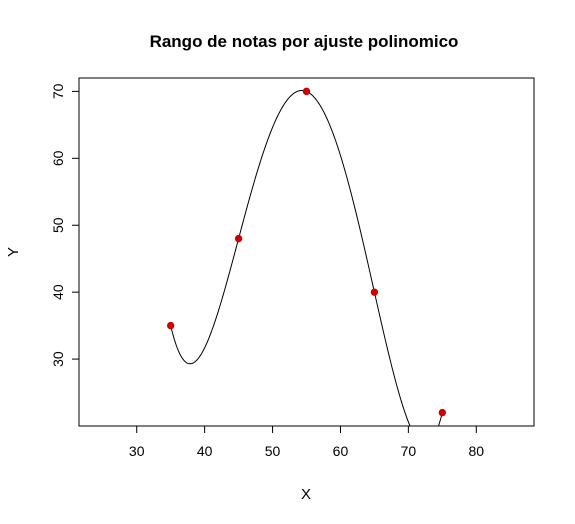 The height and width of the screenshot is (524, 575). Describe the element at coordinates (304, 41) in the screenshot. I see `chart-title: Rango de notas por ajuste polinomico` at that location.